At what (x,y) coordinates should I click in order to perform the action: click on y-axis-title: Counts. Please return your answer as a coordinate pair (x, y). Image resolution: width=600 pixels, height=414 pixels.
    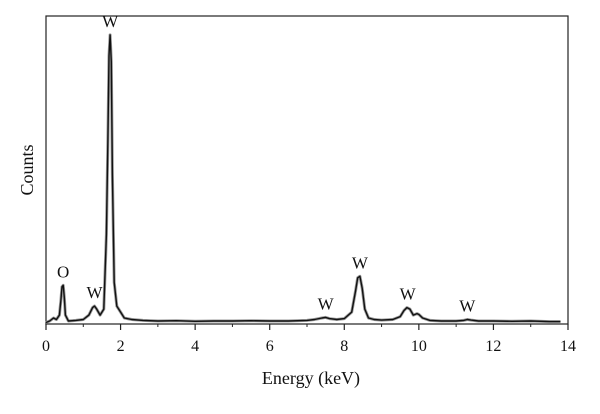
    Looking at the image, I should click on (27, 169).